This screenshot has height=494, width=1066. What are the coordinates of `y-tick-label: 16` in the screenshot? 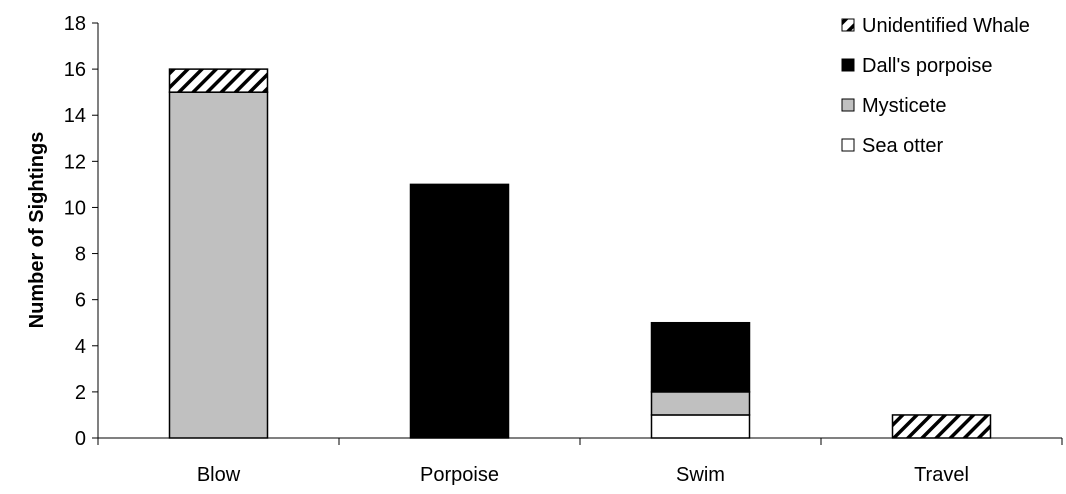 It's located at (75, 70).